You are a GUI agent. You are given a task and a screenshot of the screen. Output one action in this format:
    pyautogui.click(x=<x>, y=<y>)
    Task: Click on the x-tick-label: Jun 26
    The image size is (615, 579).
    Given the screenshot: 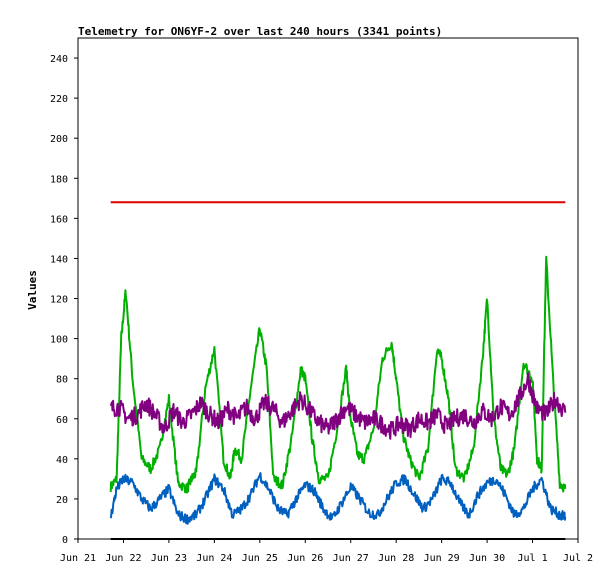 What is the action you would take?
    pyautogui.click(x=305, y=558)
    